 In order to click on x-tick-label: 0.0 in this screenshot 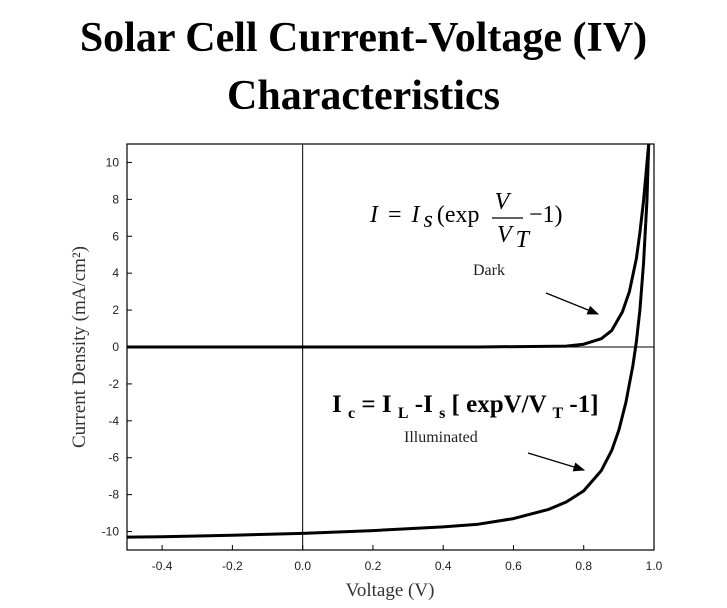, I will do `click(302, 566)`.